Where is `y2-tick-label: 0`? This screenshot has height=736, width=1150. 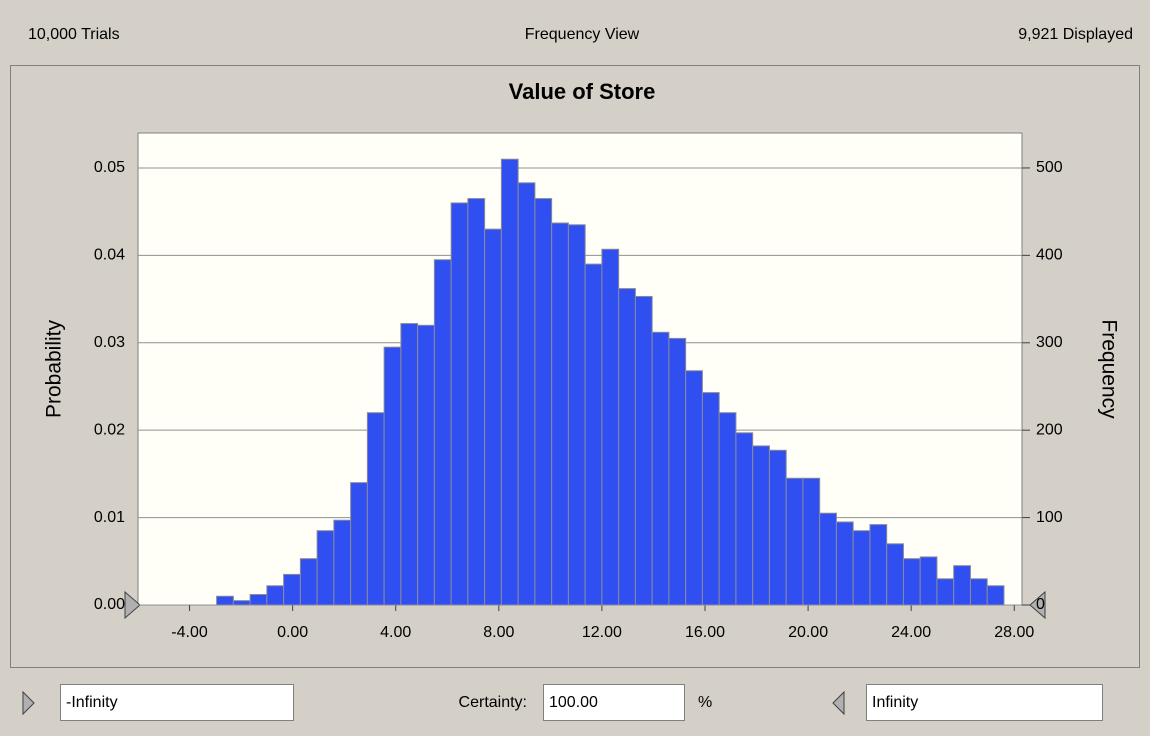 y2-tick-label: 0 is located at coordinates (1040, 604).